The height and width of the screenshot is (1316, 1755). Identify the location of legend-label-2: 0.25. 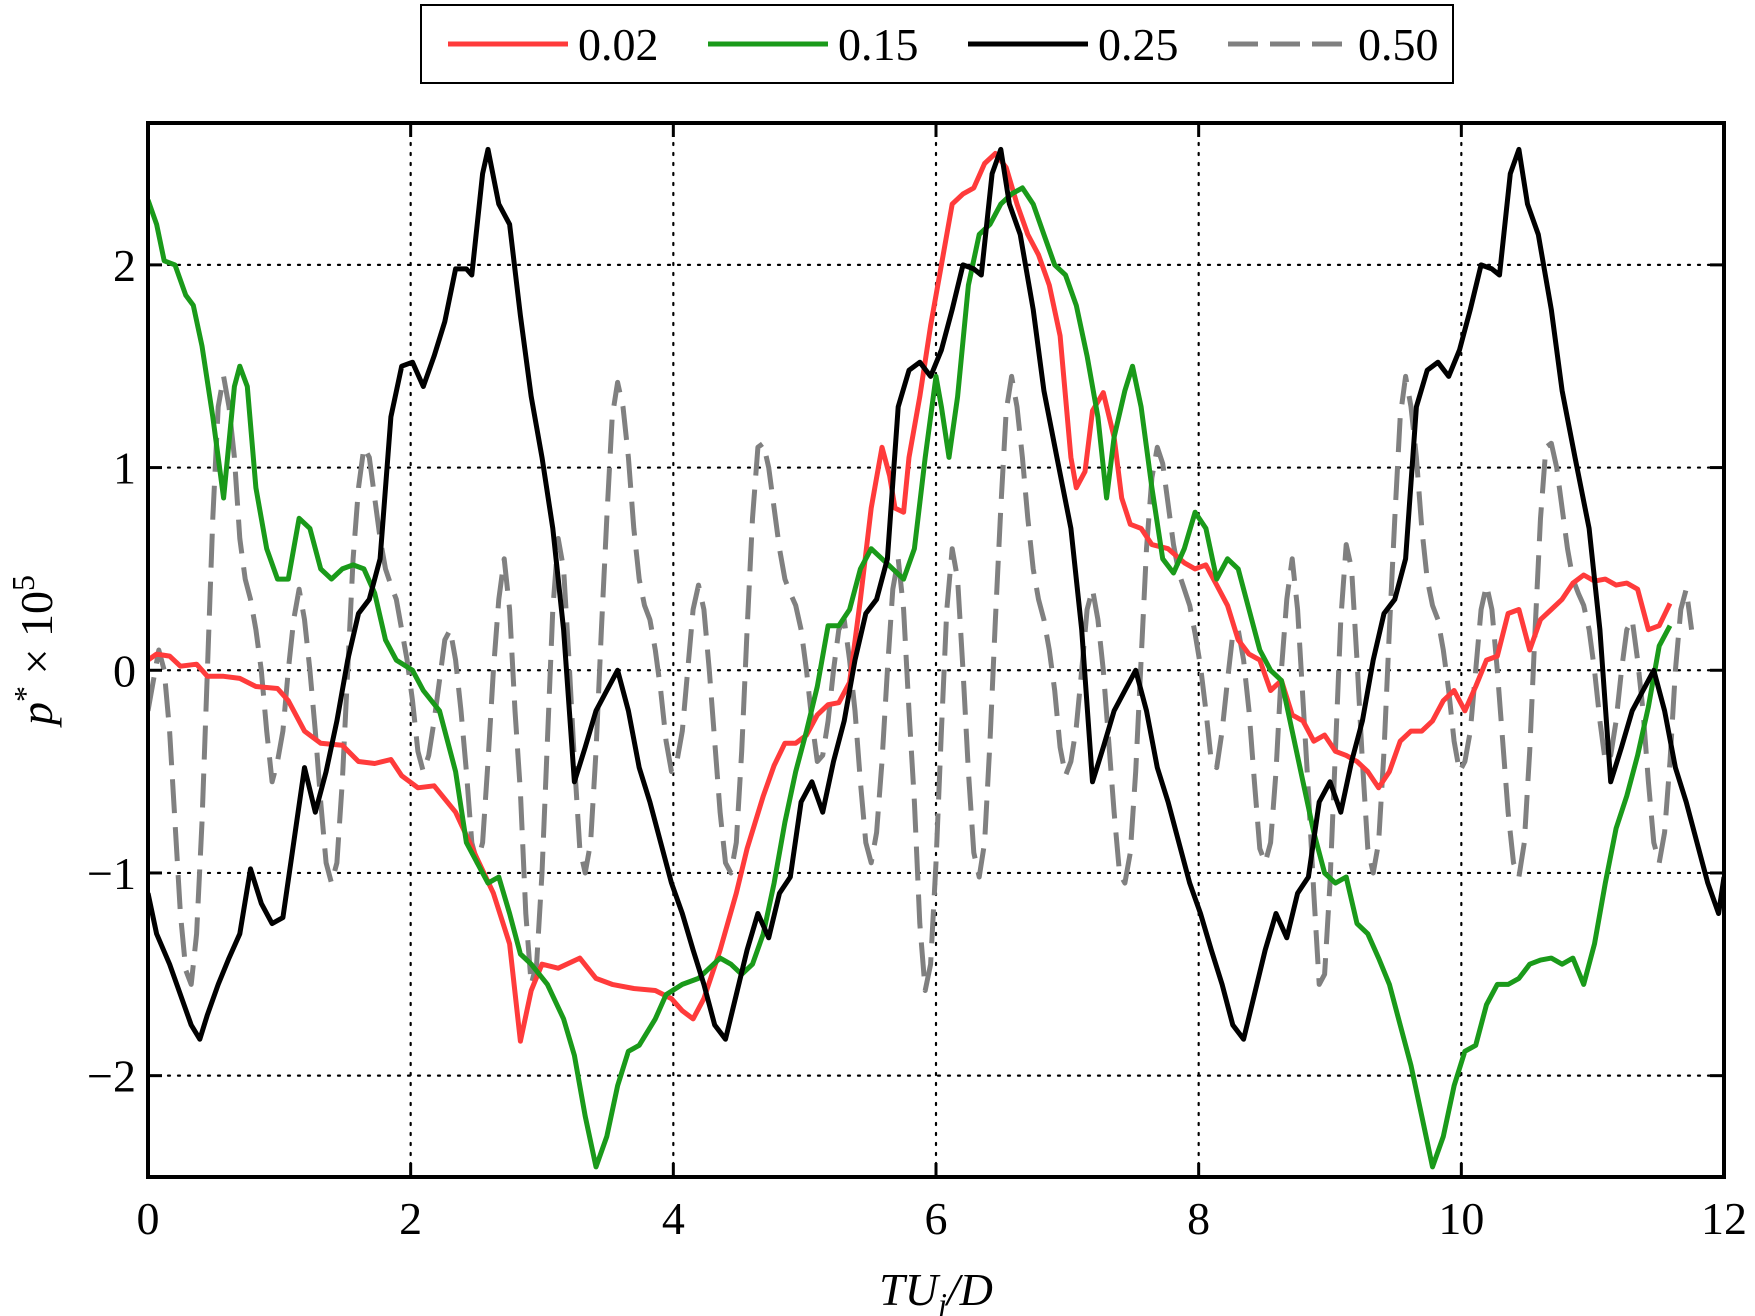
(1138, 44).